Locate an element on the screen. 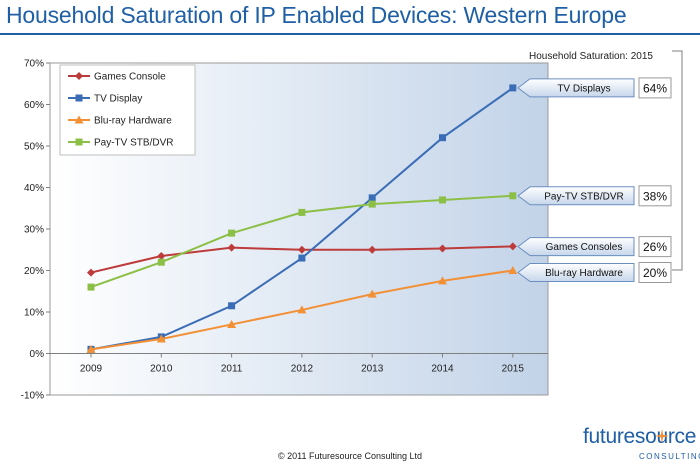 Image resolution: width=700 pixels, height=471 pixels. panel-bracket is located at coordinates (677, 160).